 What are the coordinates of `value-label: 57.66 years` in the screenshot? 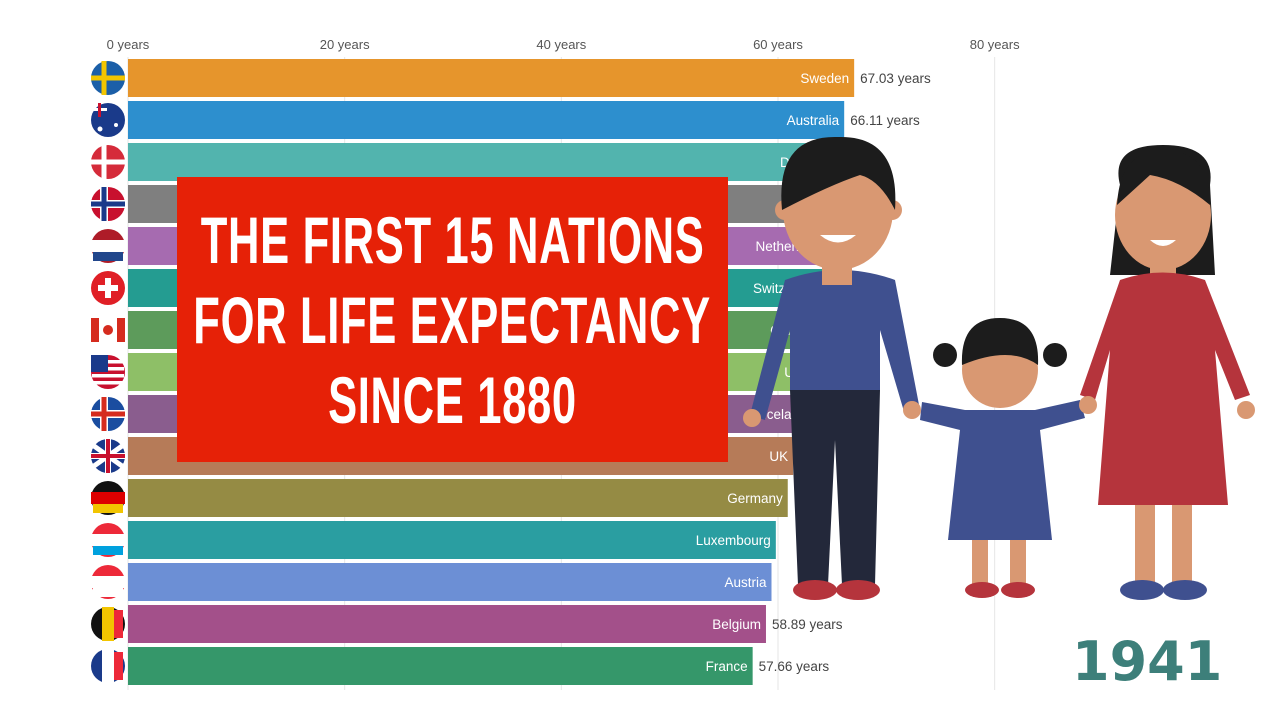 It's located at (794, 666).